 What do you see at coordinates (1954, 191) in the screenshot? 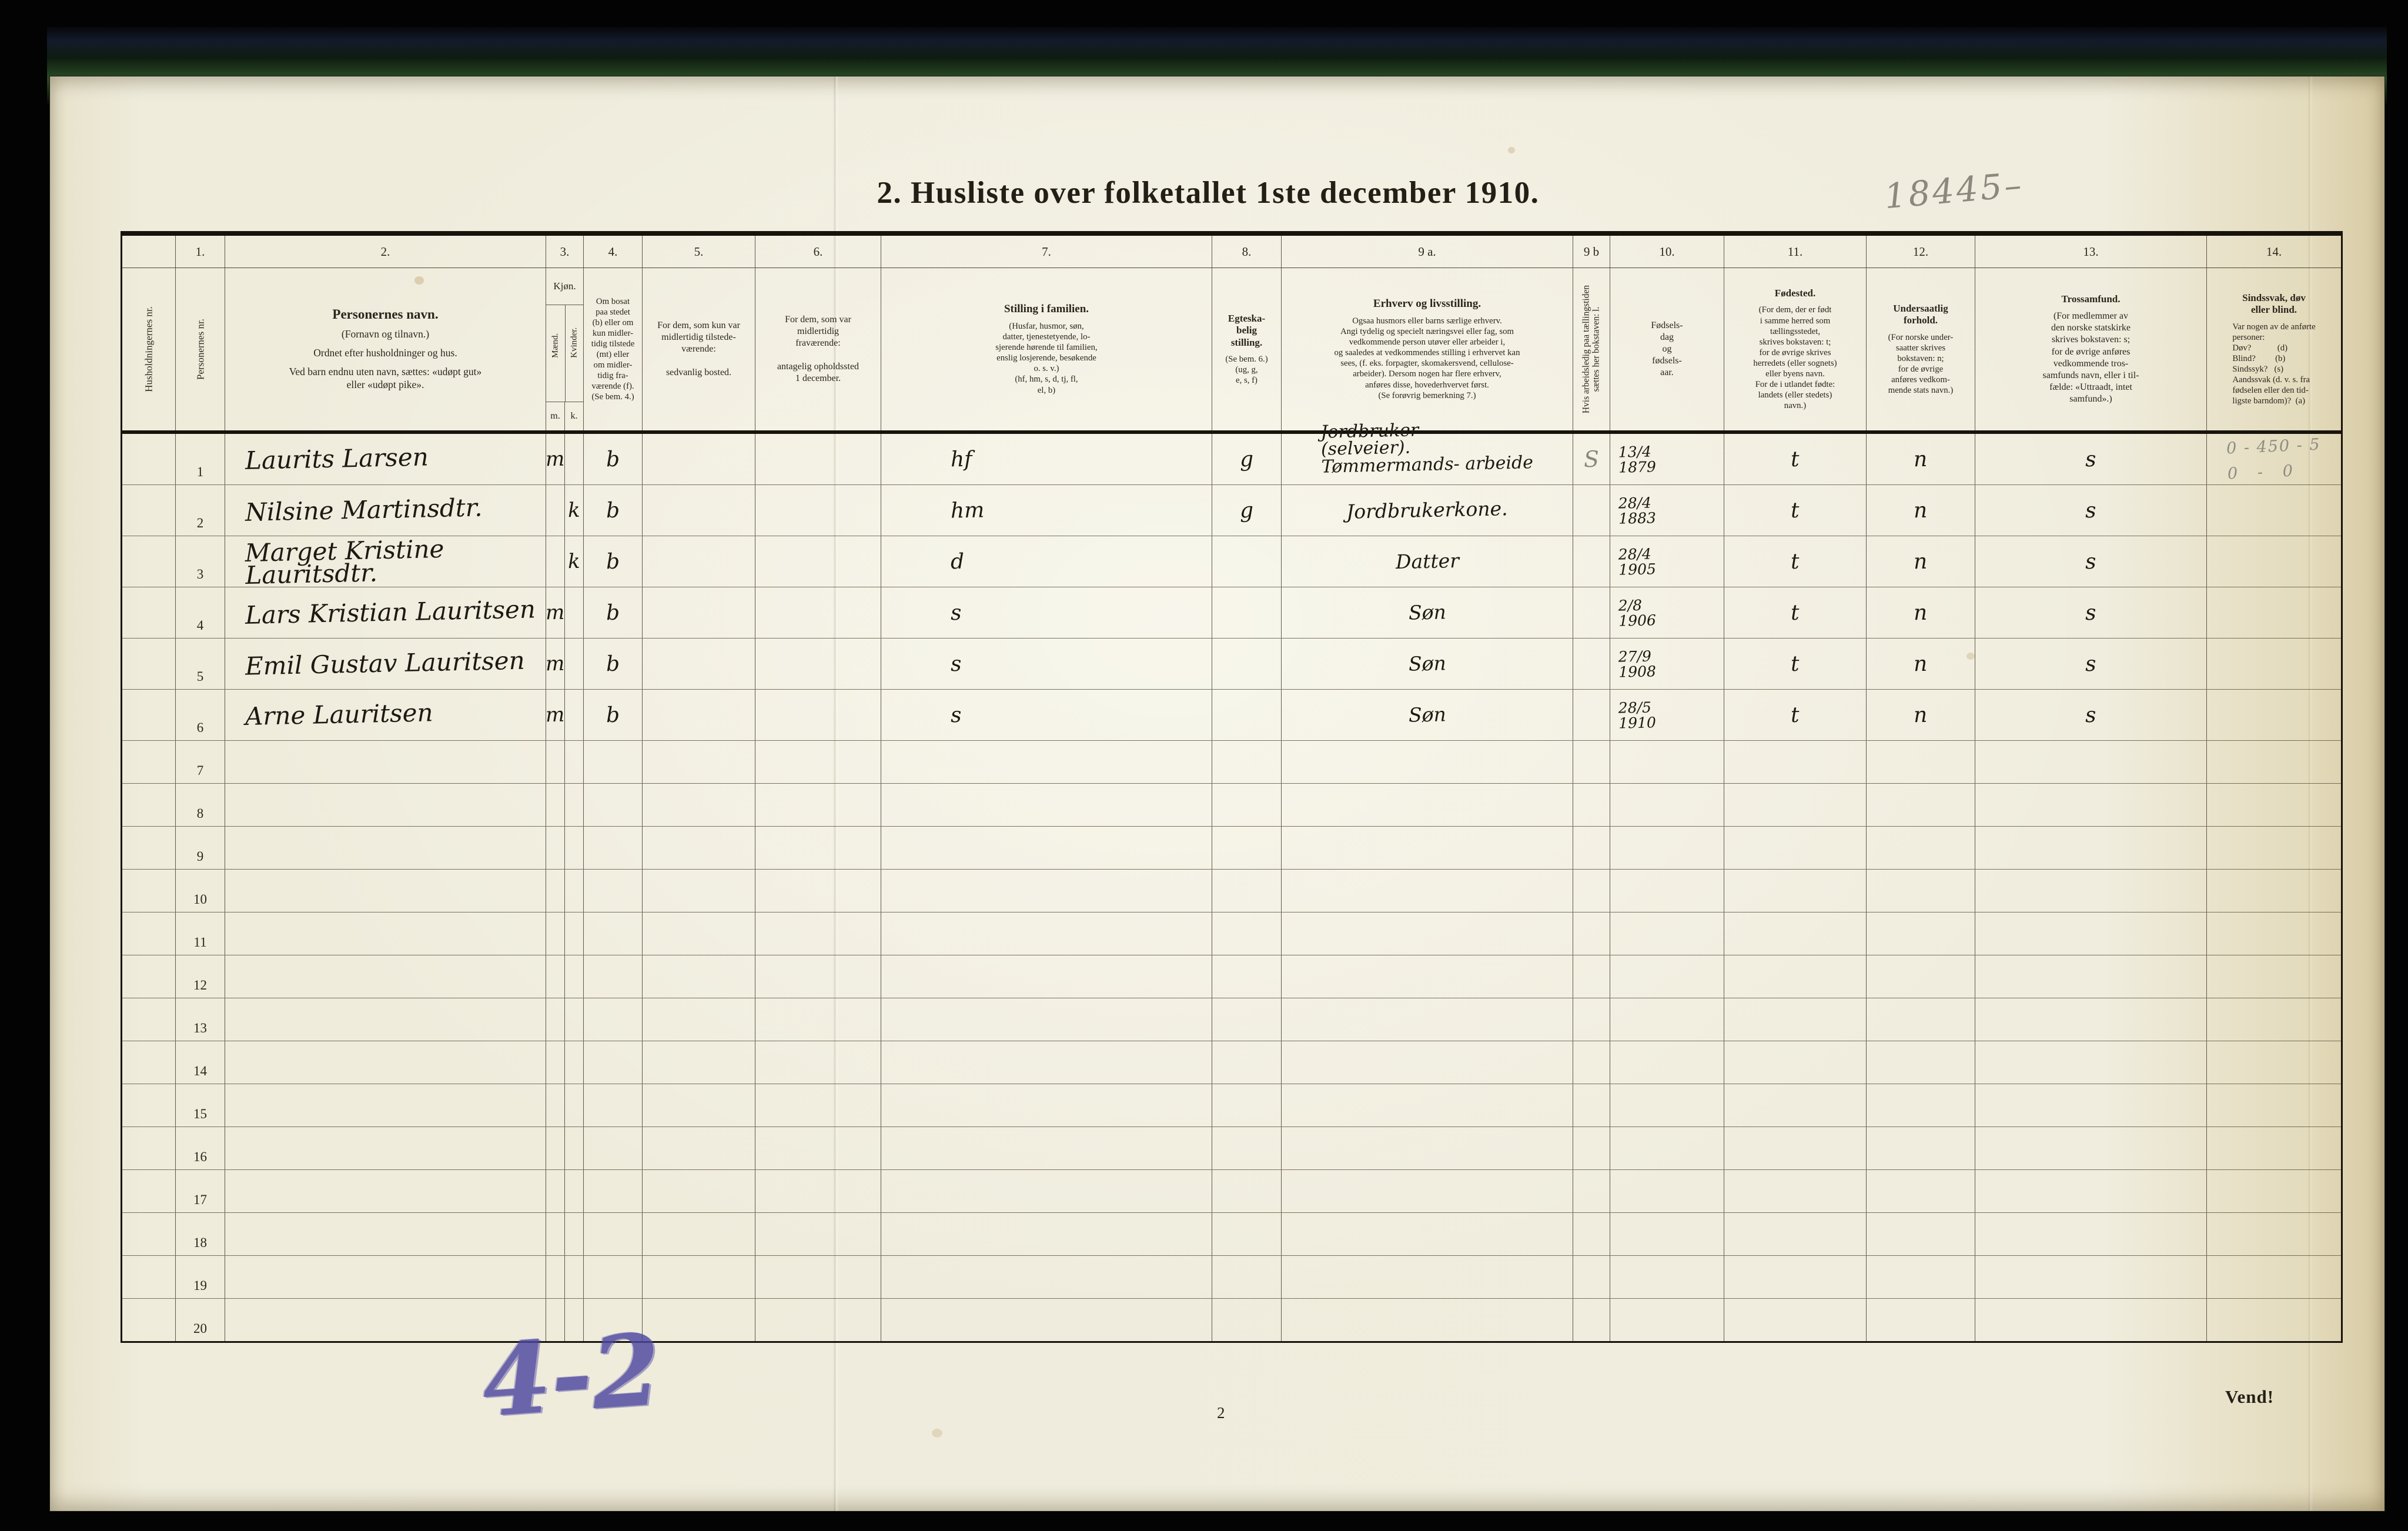
I see `archival-pencil-number: 18445–` at bounding box center [1954, 191].